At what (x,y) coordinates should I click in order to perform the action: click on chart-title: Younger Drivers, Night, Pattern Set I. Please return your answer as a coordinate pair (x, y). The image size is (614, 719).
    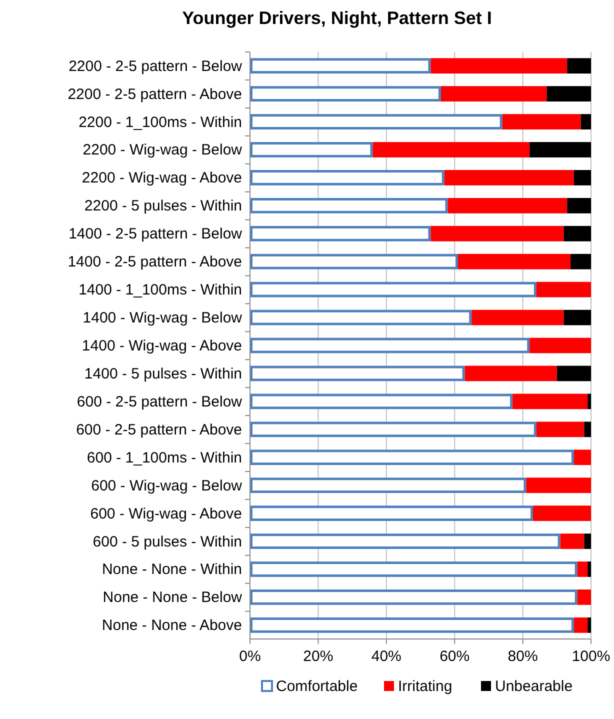
    Looking at the image, I should click on (337, 18).